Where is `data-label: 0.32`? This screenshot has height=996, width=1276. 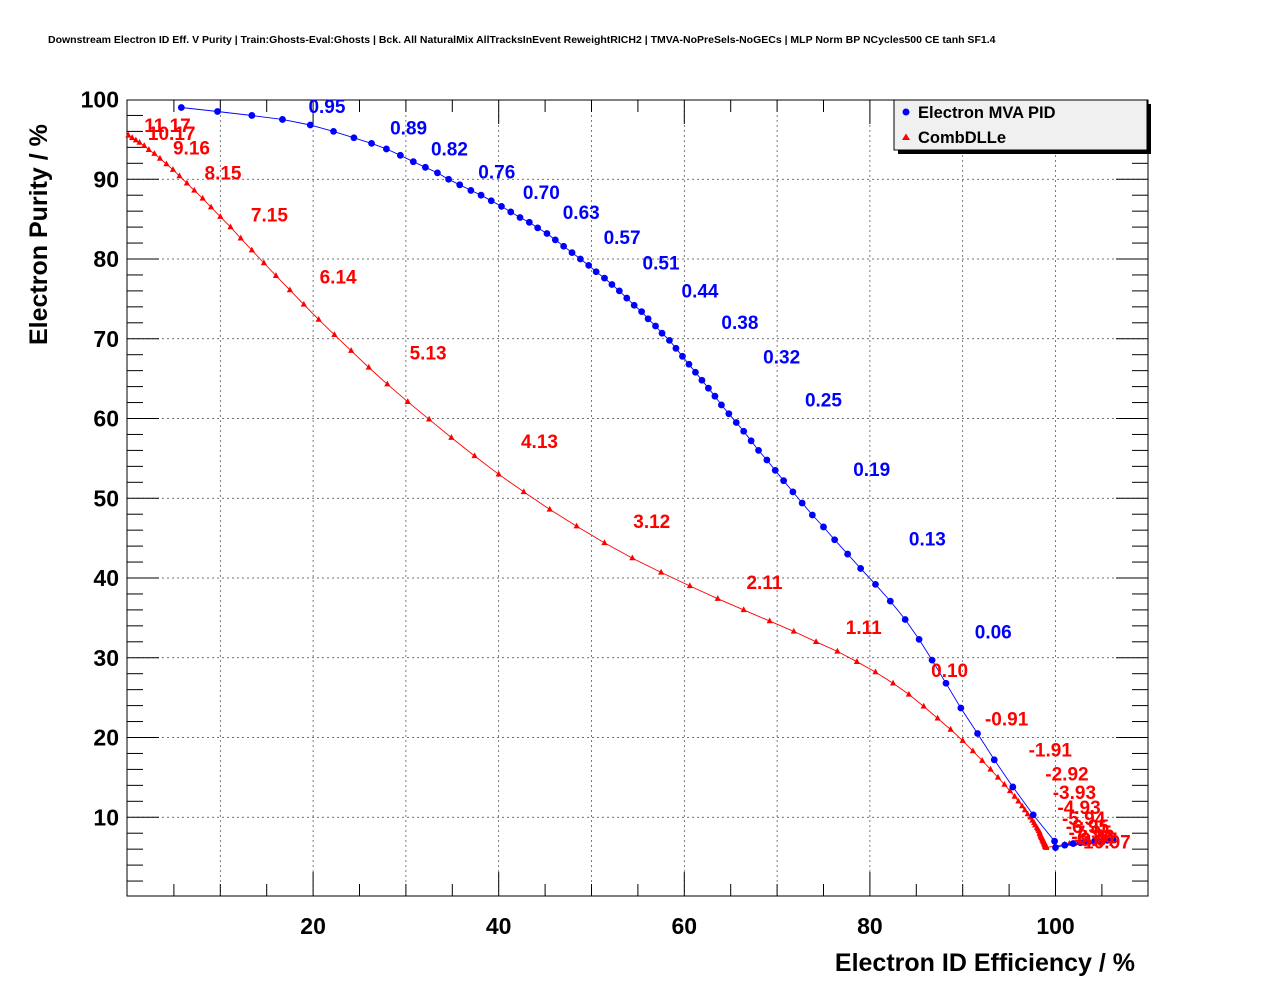
data-label: 0.32 is located at coordinates (781, 357).